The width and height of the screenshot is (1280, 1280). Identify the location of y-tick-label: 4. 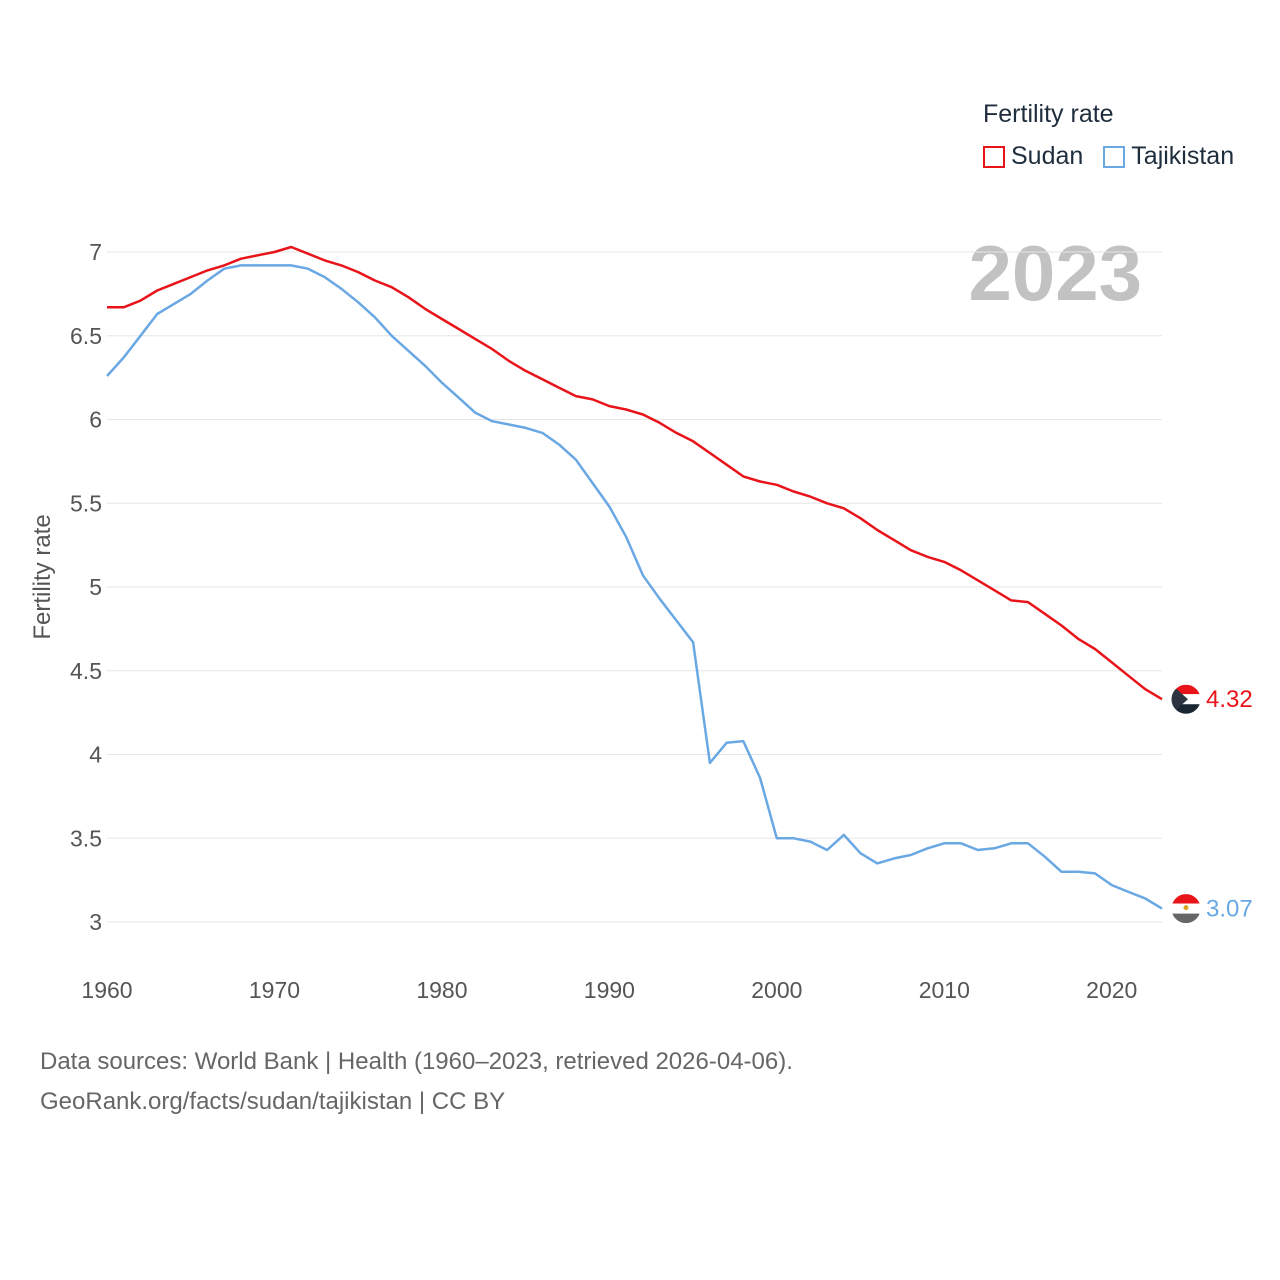
(95, 755).